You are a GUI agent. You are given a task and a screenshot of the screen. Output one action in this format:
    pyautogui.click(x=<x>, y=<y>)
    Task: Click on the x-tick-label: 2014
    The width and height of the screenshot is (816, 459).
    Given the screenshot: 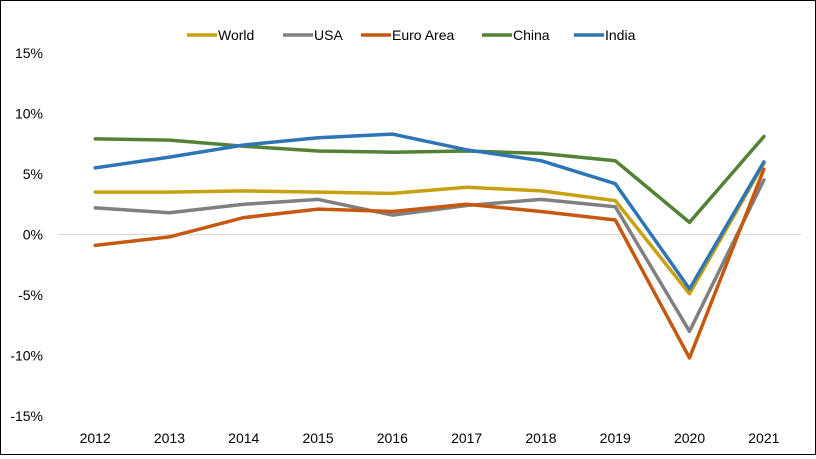 What is the action you would take?
    pyautogui.click(x=243, y=438)
    